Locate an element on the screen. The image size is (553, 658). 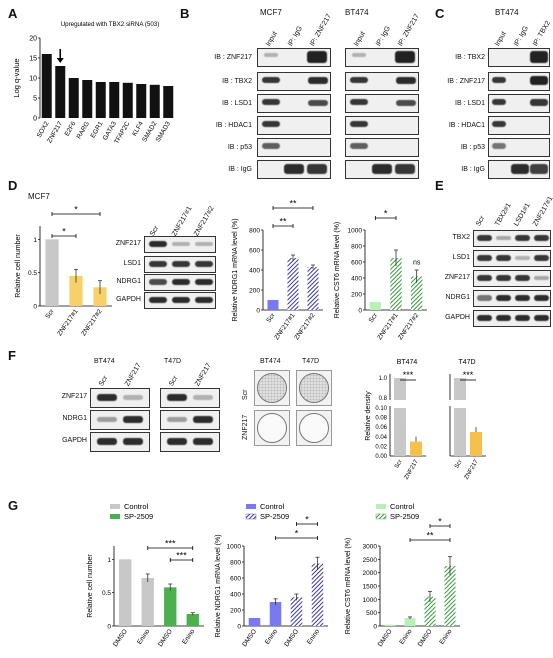
y-tick-label: 800 is located at coordinates (254, 231).